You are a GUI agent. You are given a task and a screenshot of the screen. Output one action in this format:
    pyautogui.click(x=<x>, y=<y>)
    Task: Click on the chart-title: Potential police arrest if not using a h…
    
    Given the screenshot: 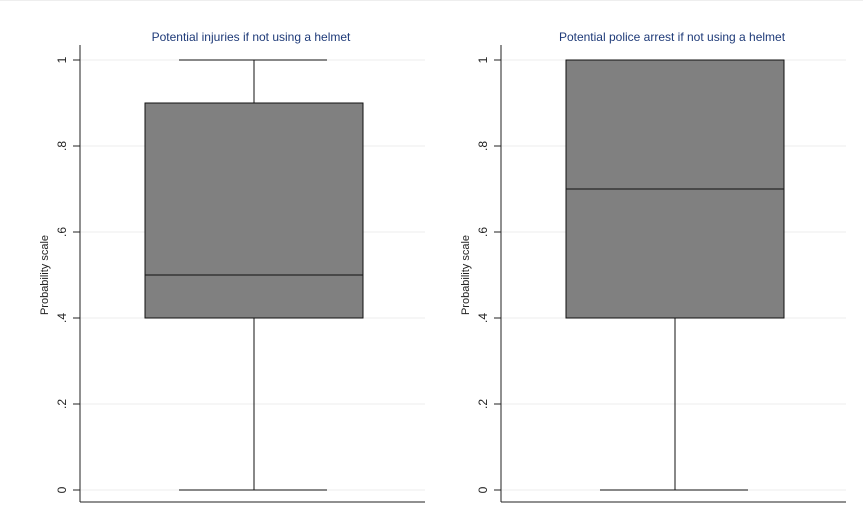 What is the action you would take?
    pyautogui.click(x=672, y=37)
    